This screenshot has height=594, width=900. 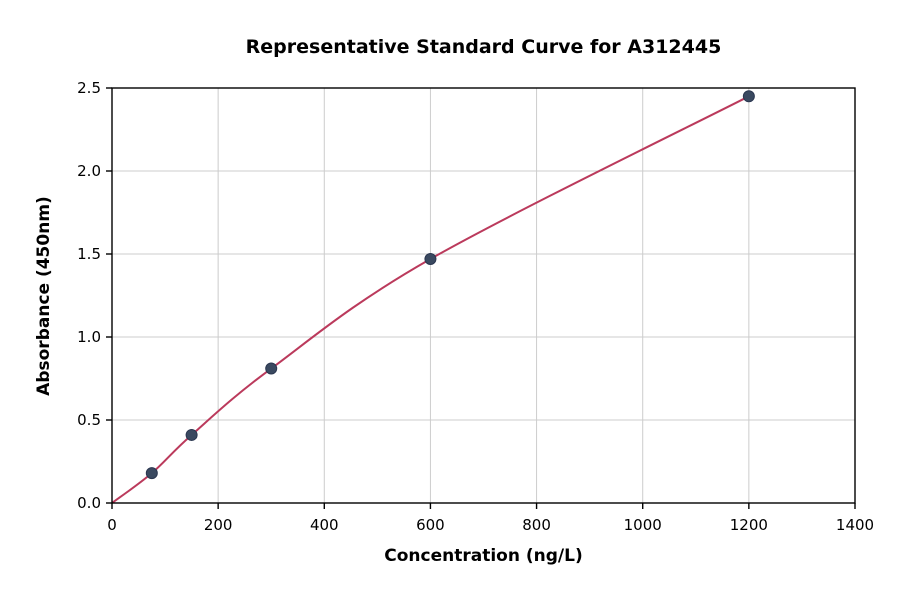 What do you see at coordinates (643, 525) in the screenshot?
I see `x-tick-label: 1000` at bounding box center [643, 525].